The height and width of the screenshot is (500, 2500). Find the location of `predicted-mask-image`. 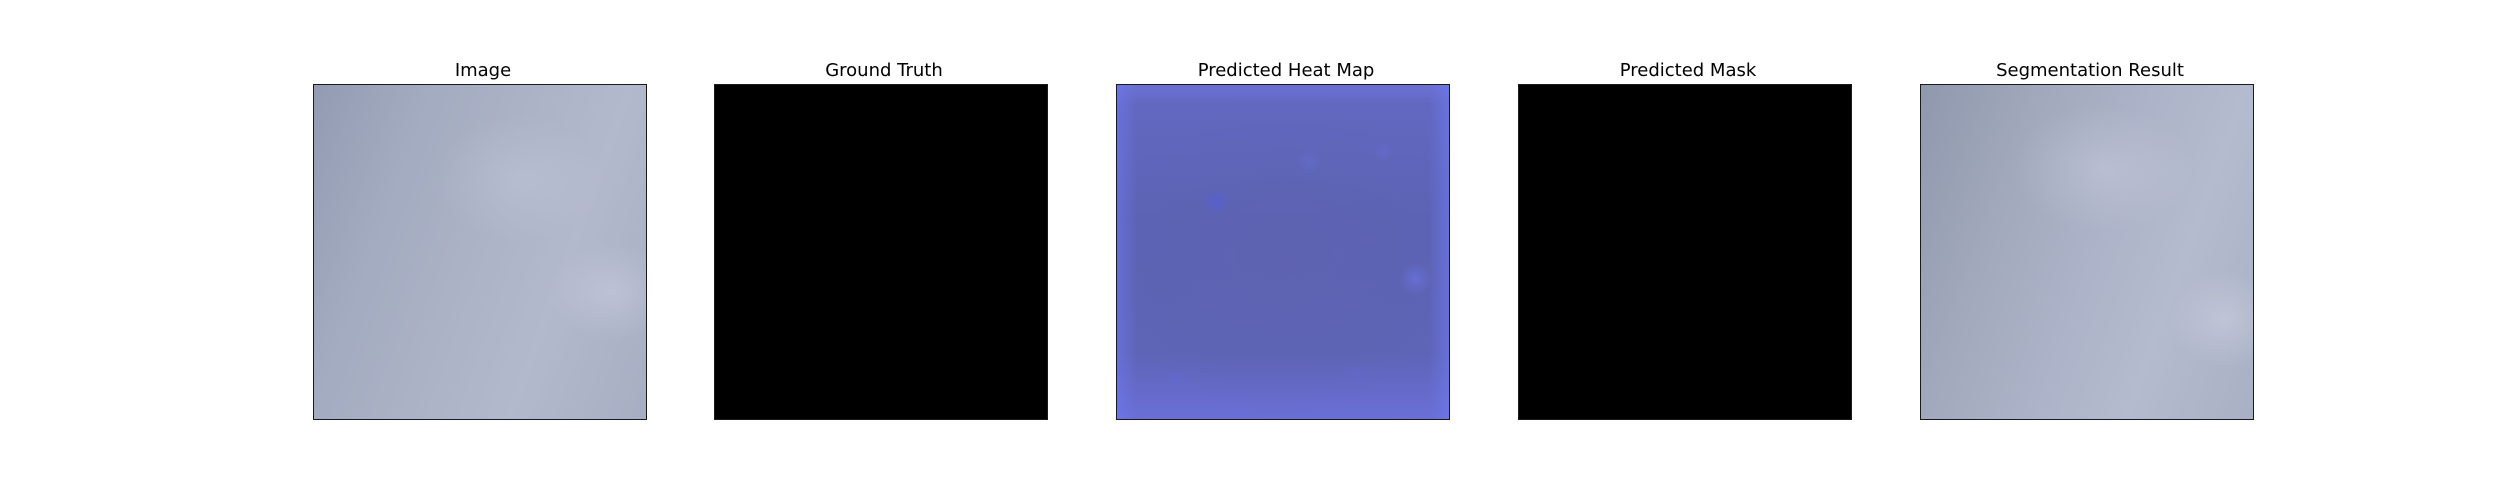

predicted-mask-image is located at coordinates (1685, 252).